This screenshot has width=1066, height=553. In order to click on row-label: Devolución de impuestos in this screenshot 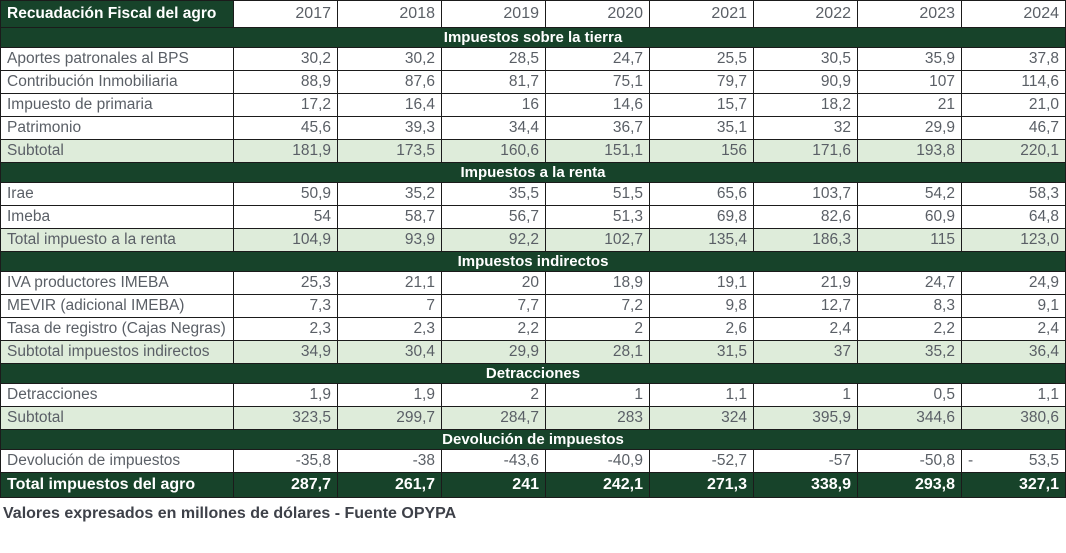, I will do `click(117, 461)`.